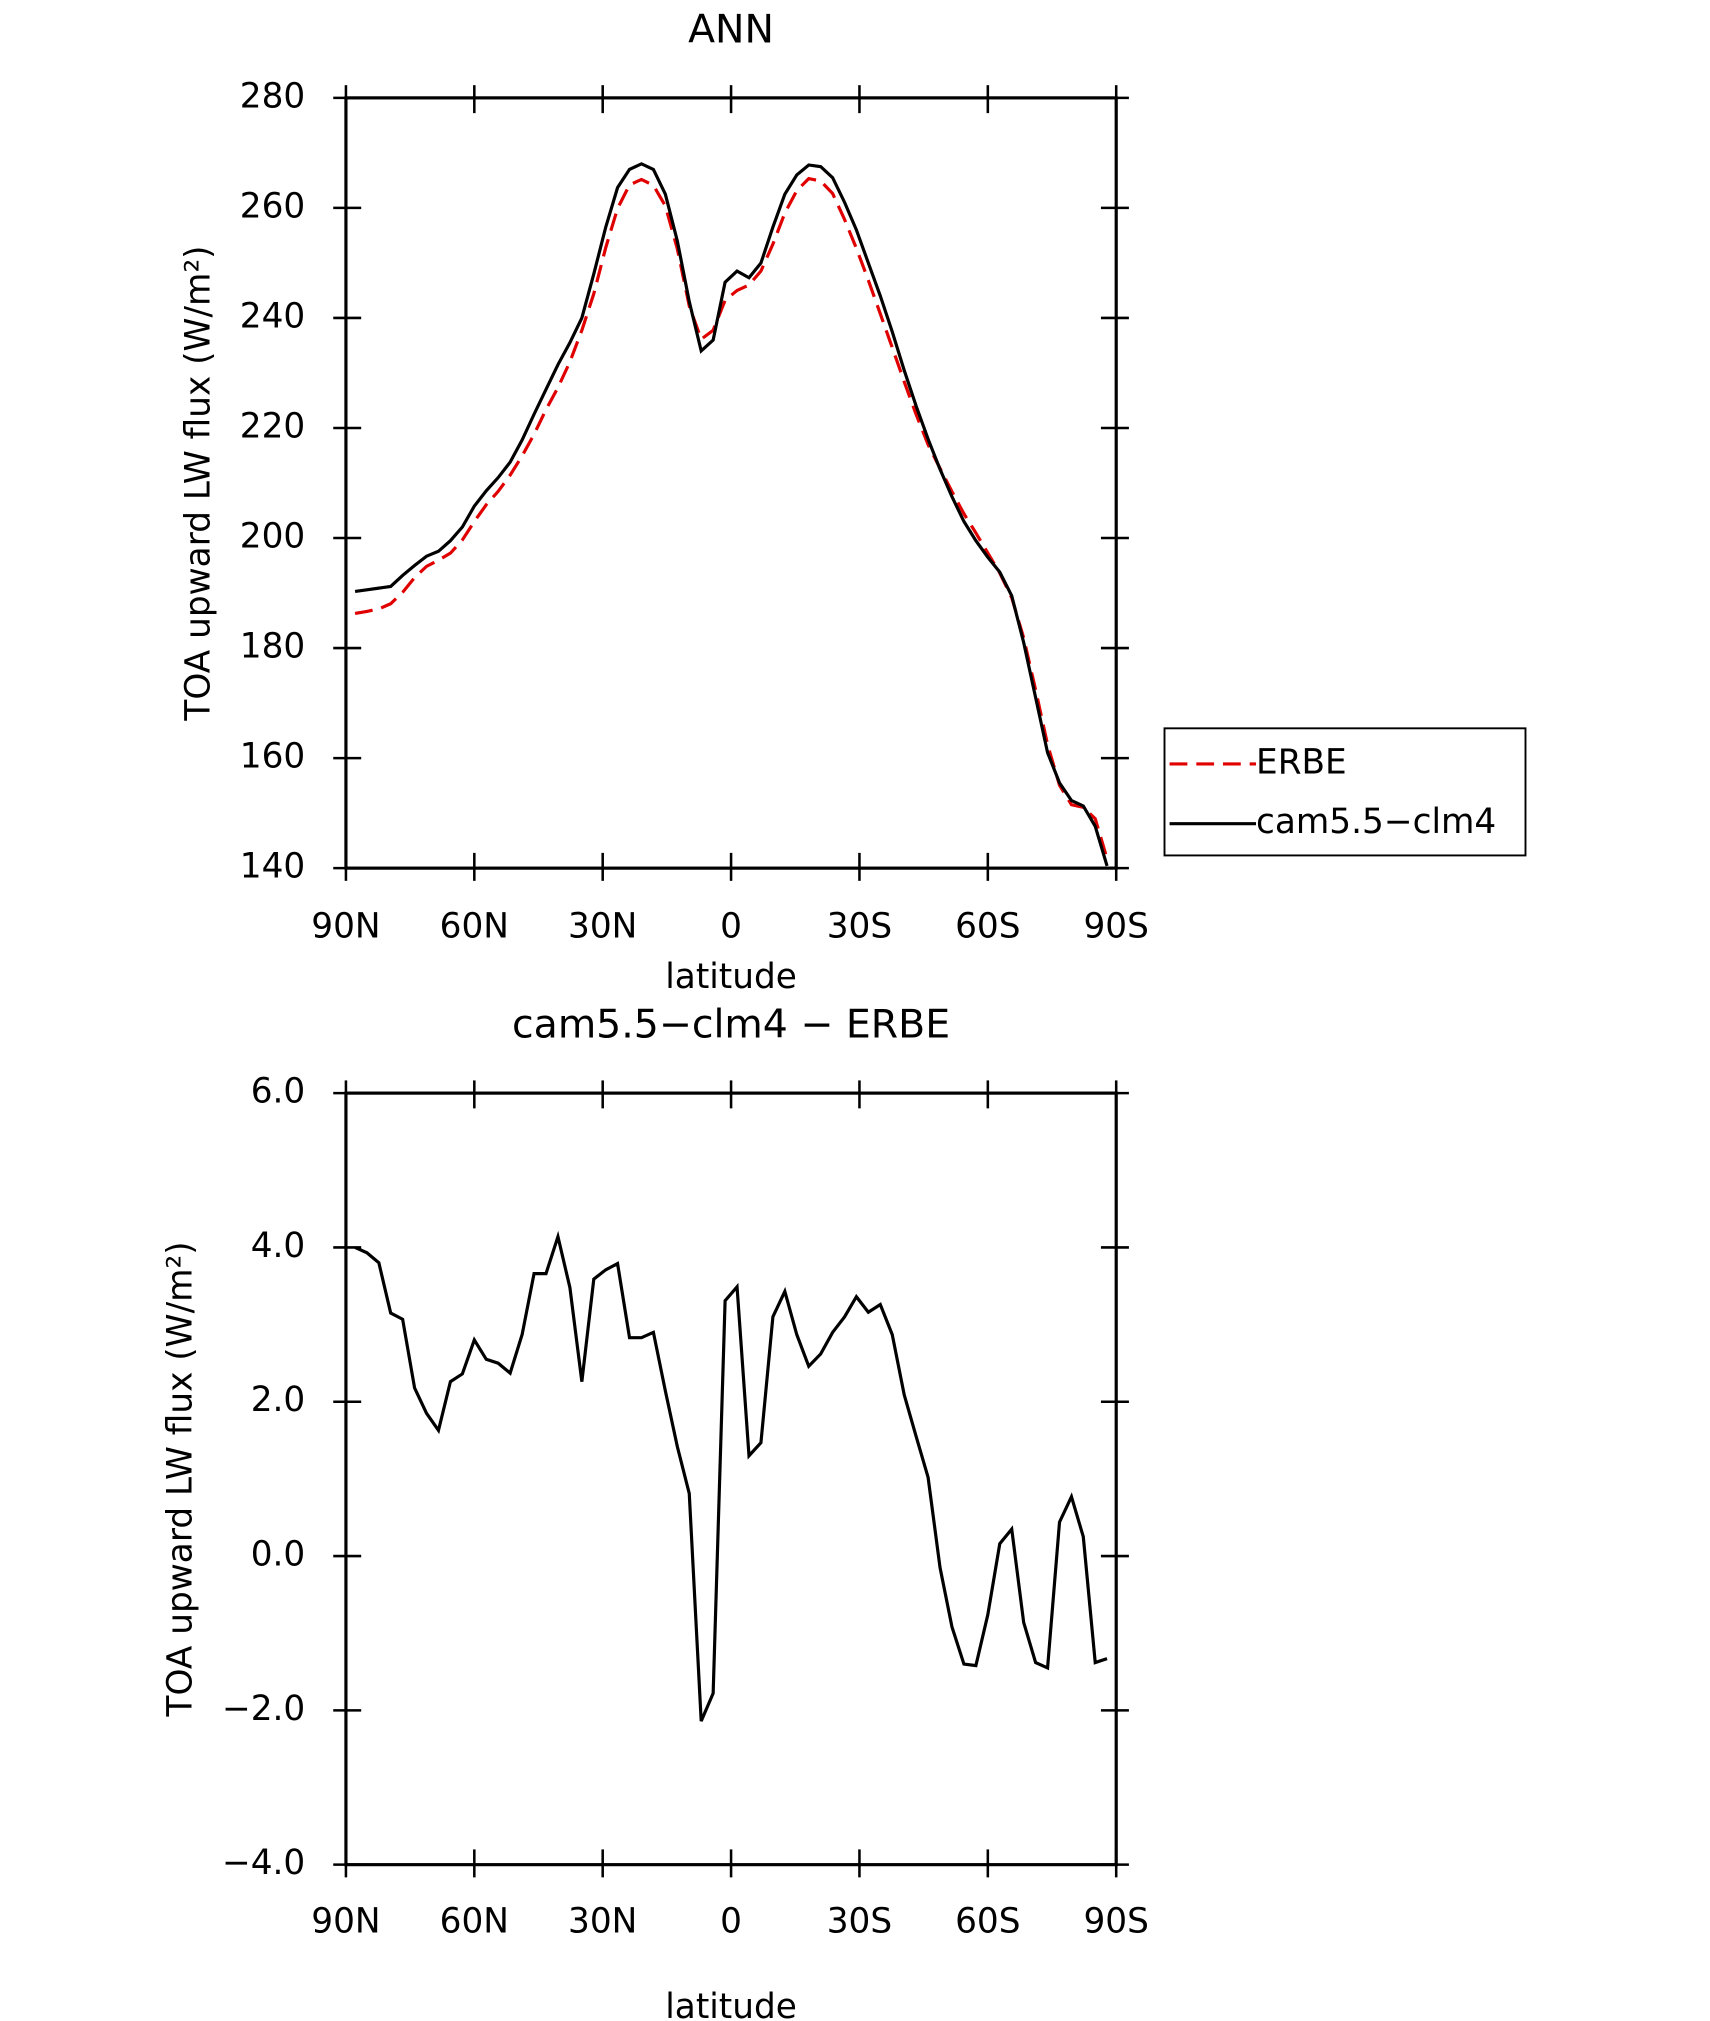 This screenshot has width=1710, height=2021. Describe the element at coordinates (263, 1863) in the screenshot. I see `y-tick-label: −4.0` at that location.